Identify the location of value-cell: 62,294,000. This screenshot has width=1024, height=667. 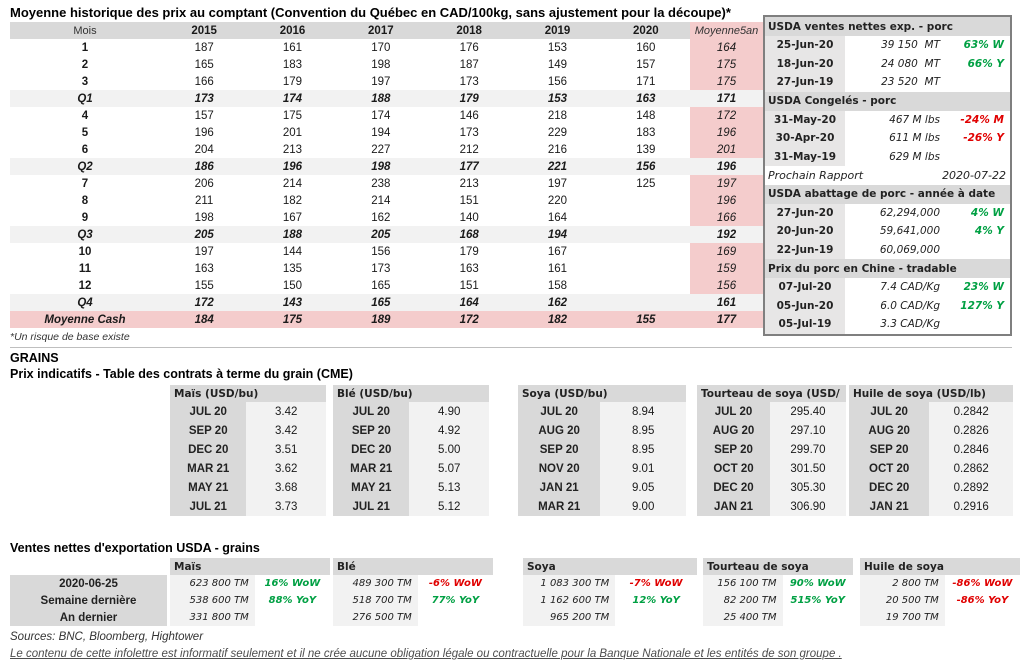
(909, 212).